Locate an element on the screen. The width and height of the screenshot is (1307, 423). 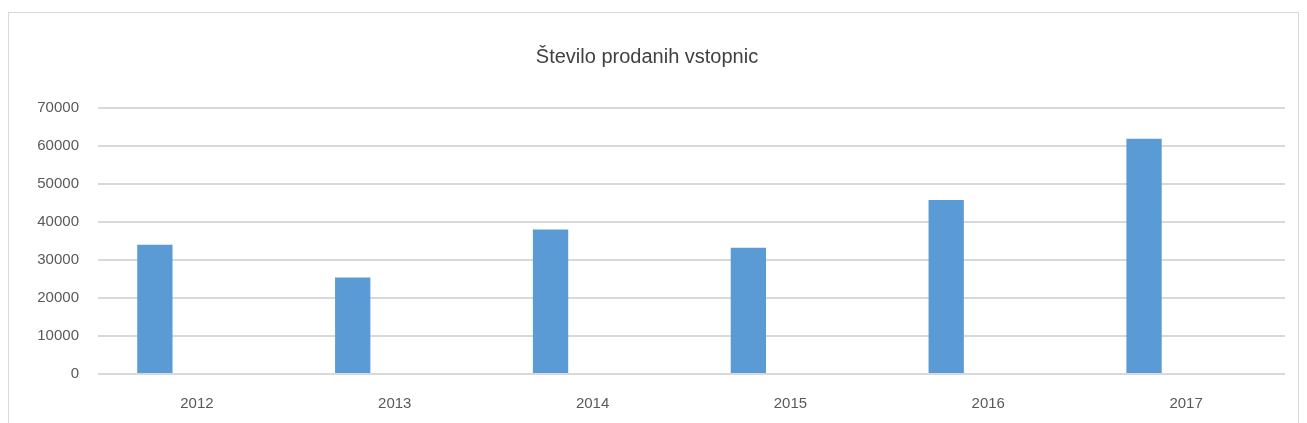
x-tick-label: 2017 is located at coordinates (1186, 403).